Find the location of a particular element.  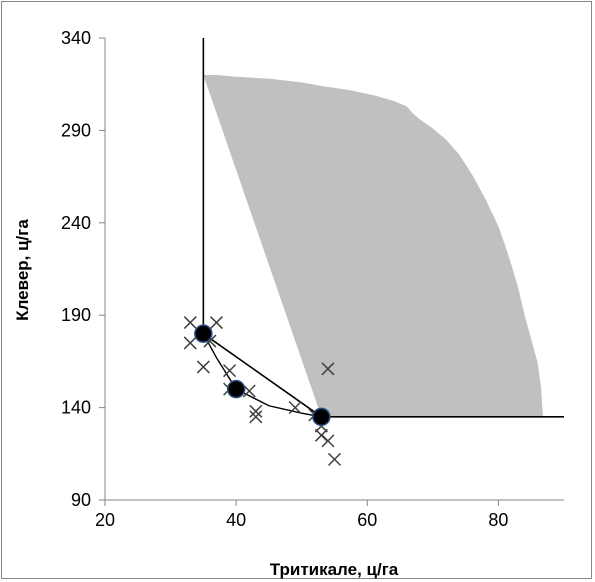

y-tick-label: 340 is located at coordinates (76, 38).